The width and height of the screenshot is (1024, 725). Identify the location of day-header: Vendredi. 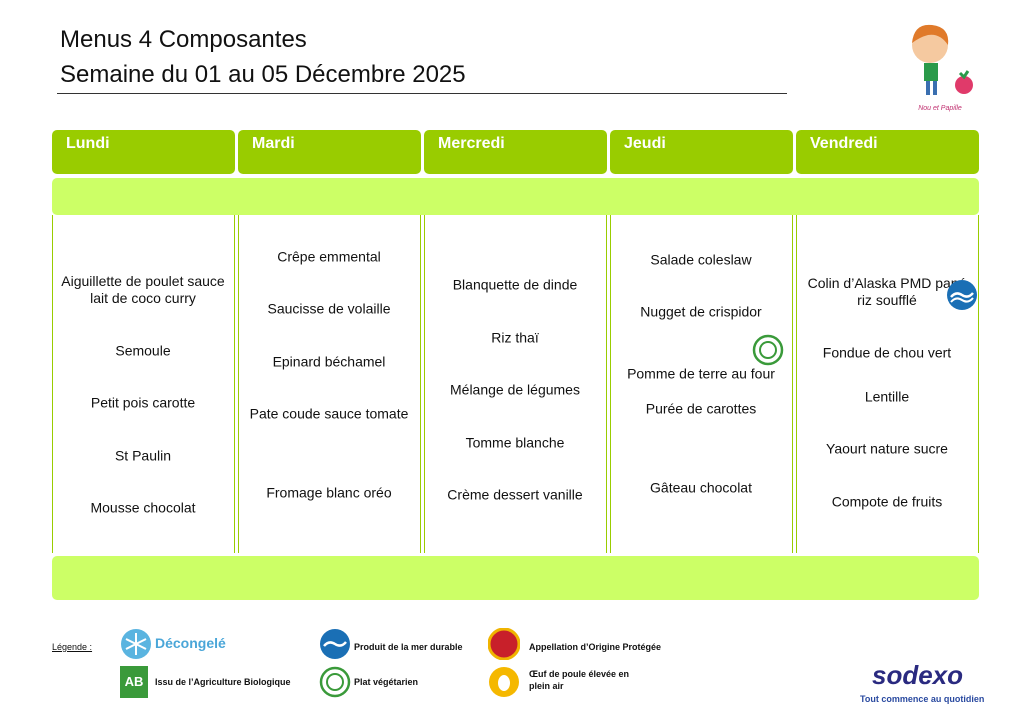
(887, 152).